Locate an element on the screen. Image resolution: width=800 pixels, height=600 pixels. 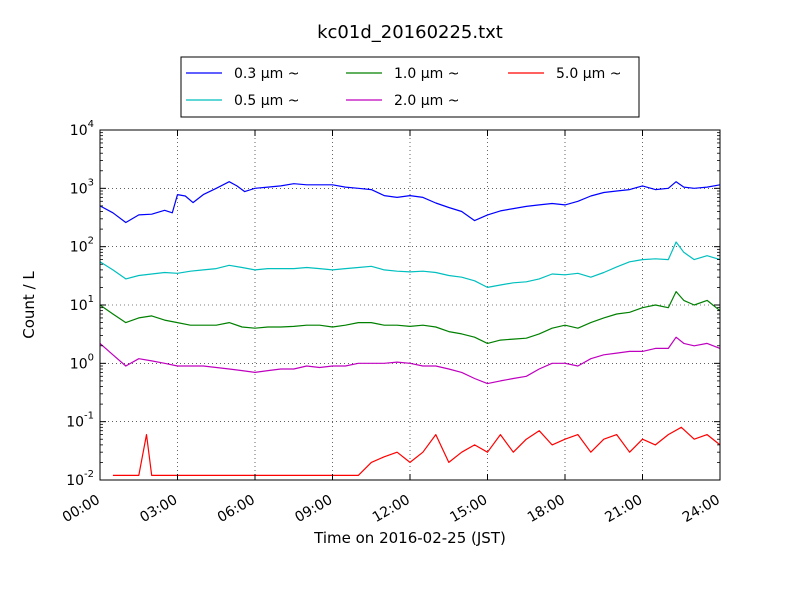
x-tick-label: 21:00 is located at coordinates (623, 509).